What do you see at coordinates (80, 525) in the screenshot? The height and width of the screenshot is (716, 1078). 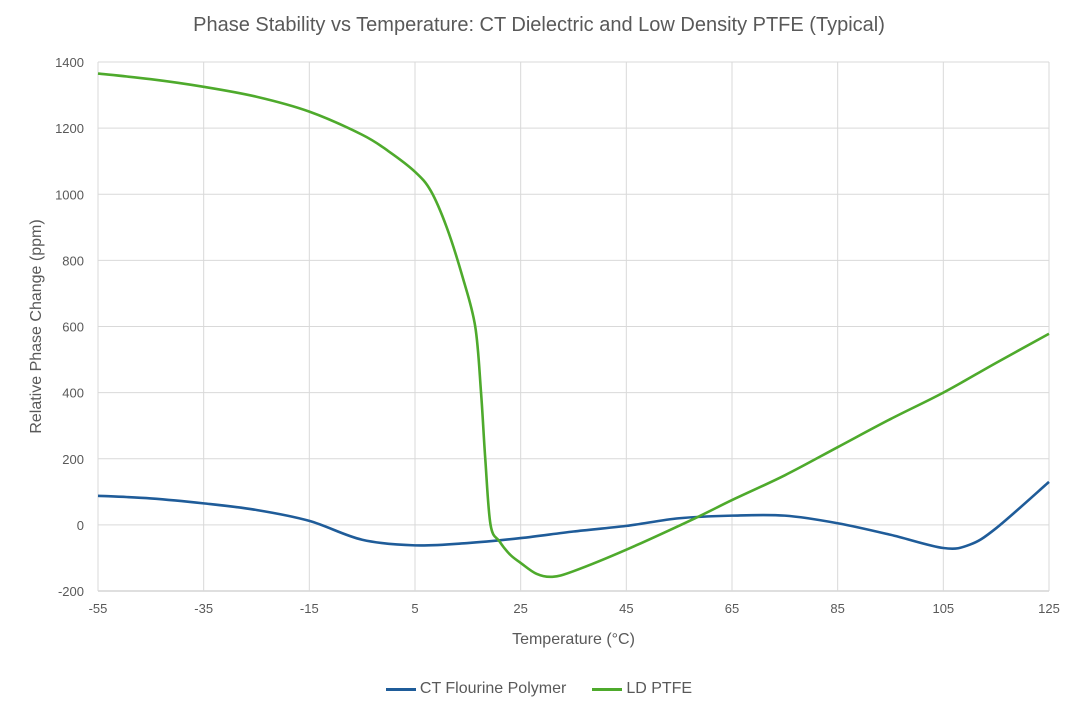 I see `y-tick-label: 0` at bounding box center [80, 525].